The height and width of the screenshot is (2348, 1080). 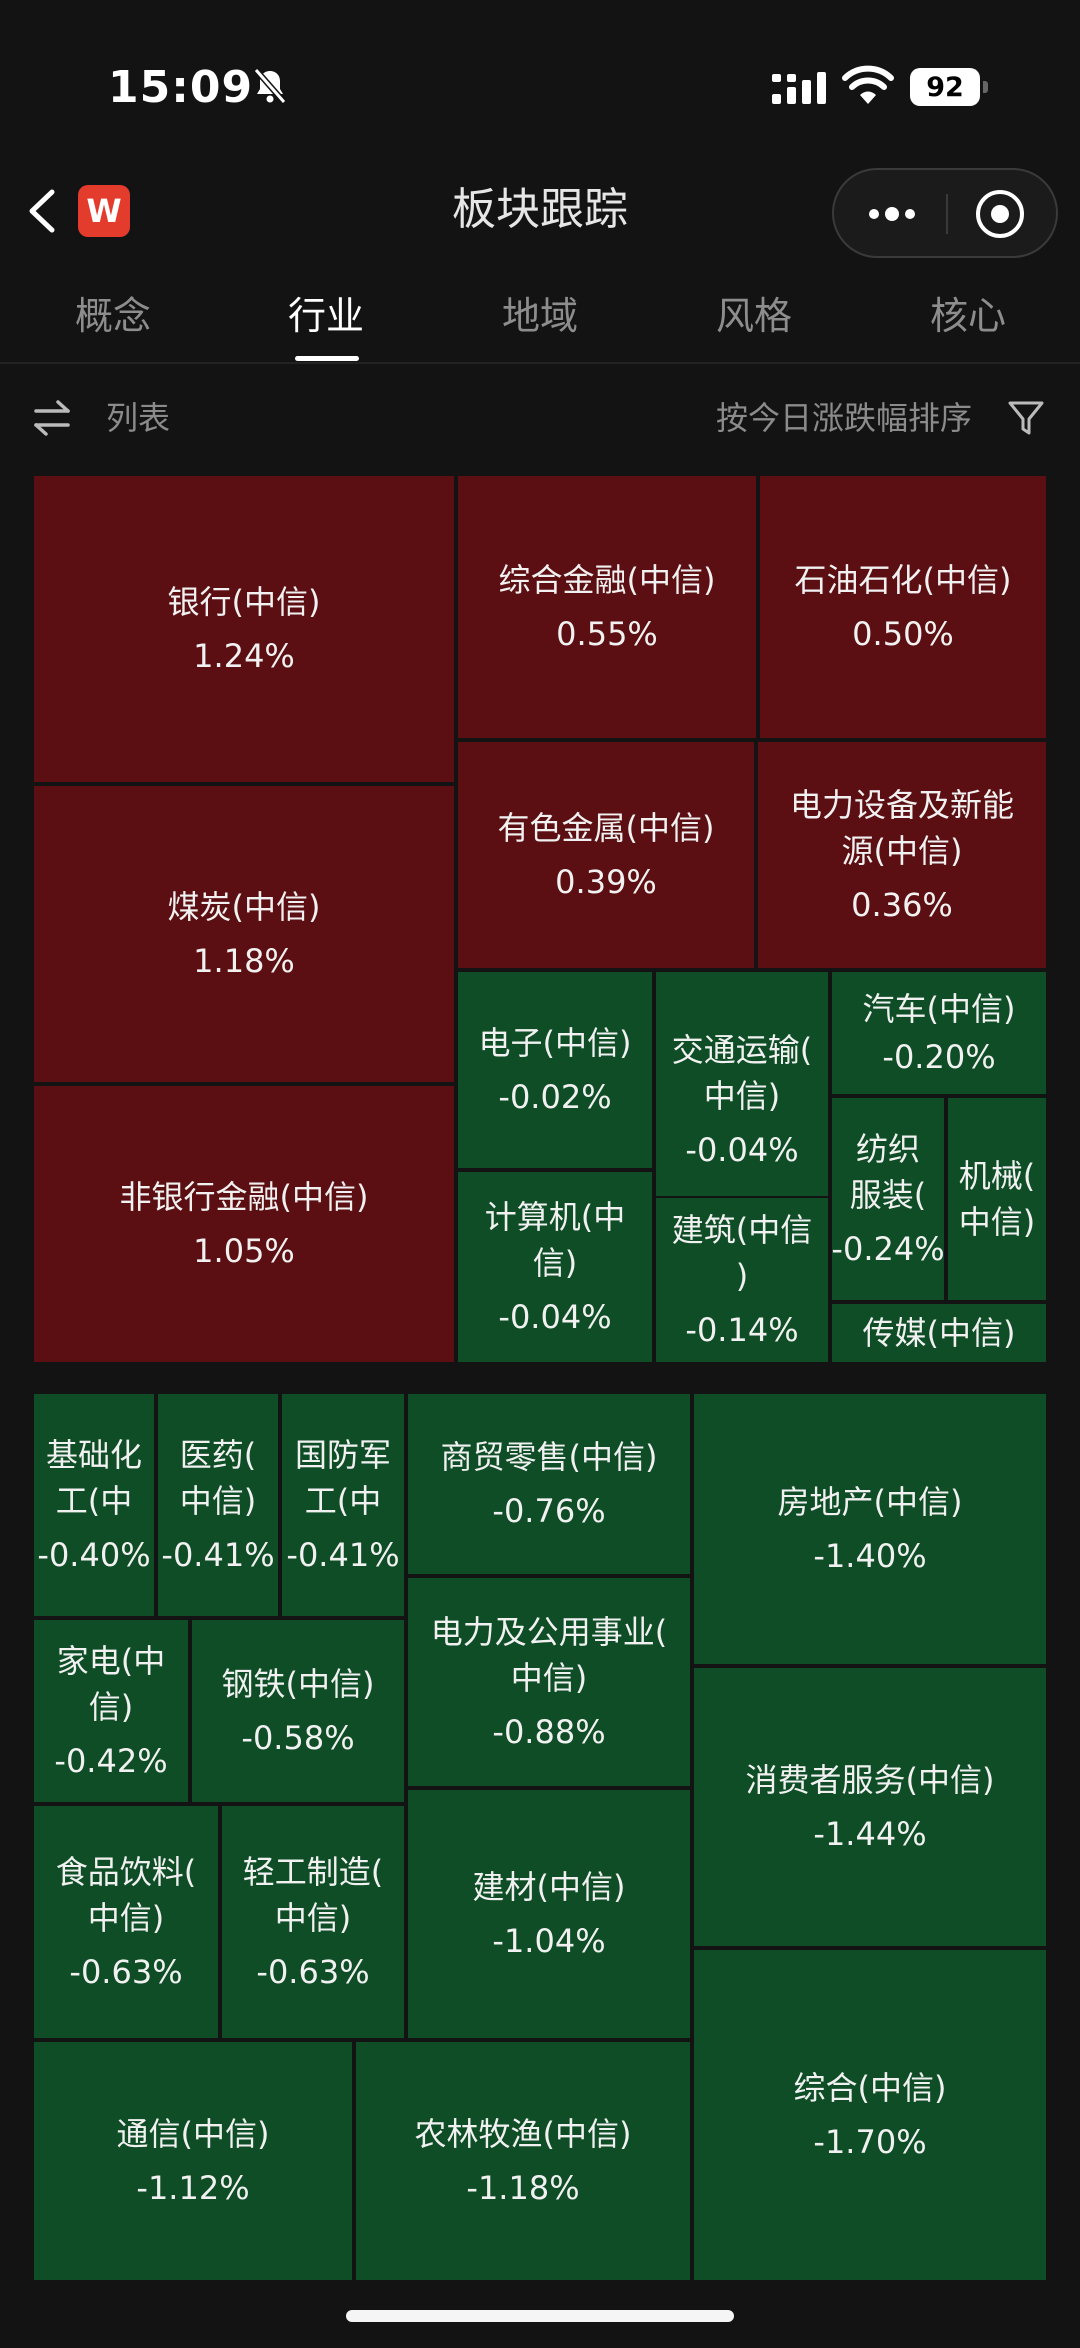 I want to click on sector-tile: 汽车(中信) -0.20%, so click(x=939, y=1033).